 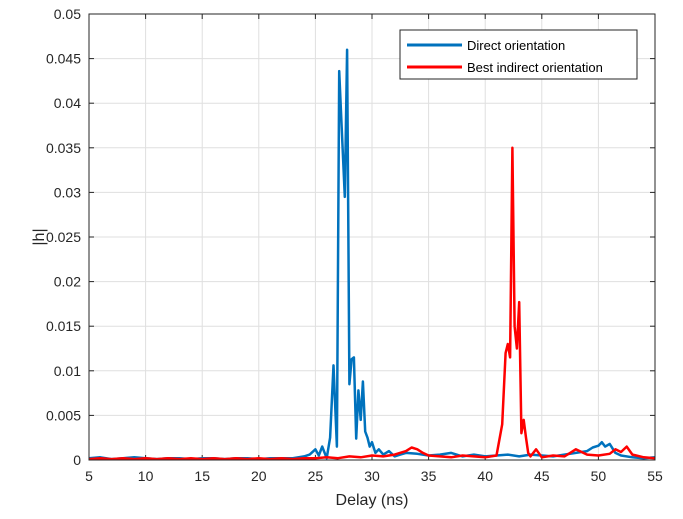 What do you see at coordinates (67, 14) in the screenshot?
I see `y-tick-label: 0.05` at bounding box center [67, 14].